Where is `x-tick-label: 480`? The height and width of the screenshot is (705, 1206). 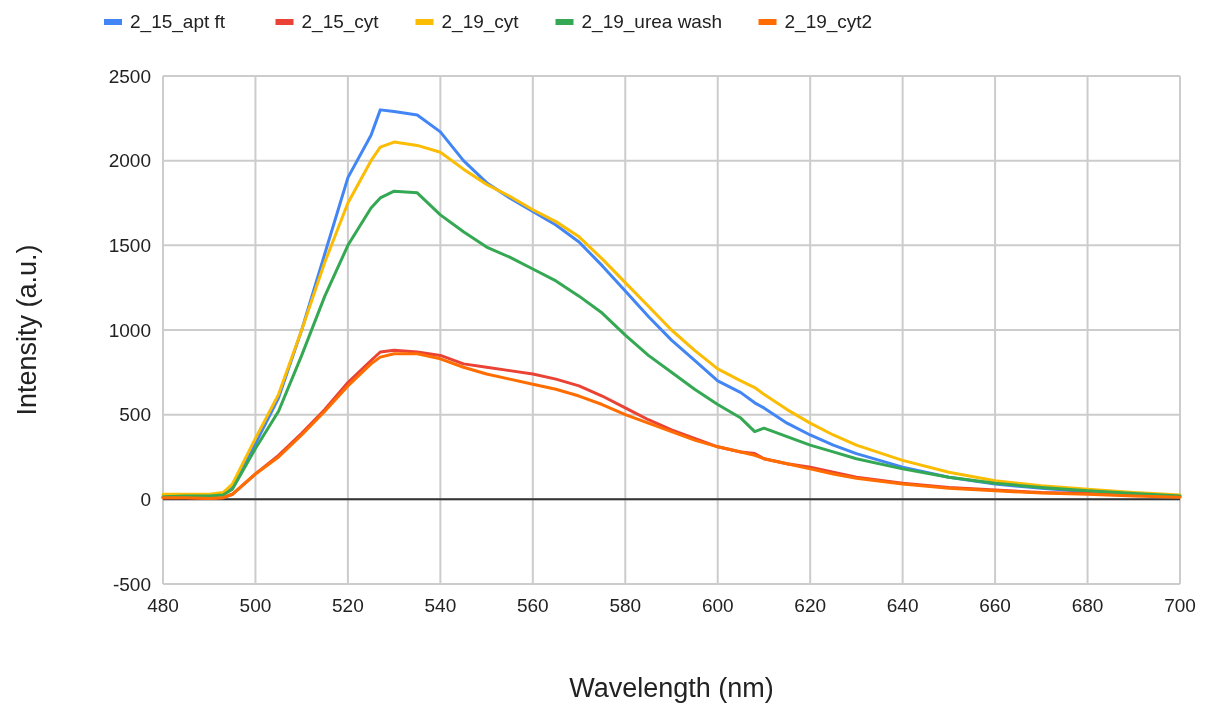
x-tick-label: 480 is located at coordinates (163, 605).